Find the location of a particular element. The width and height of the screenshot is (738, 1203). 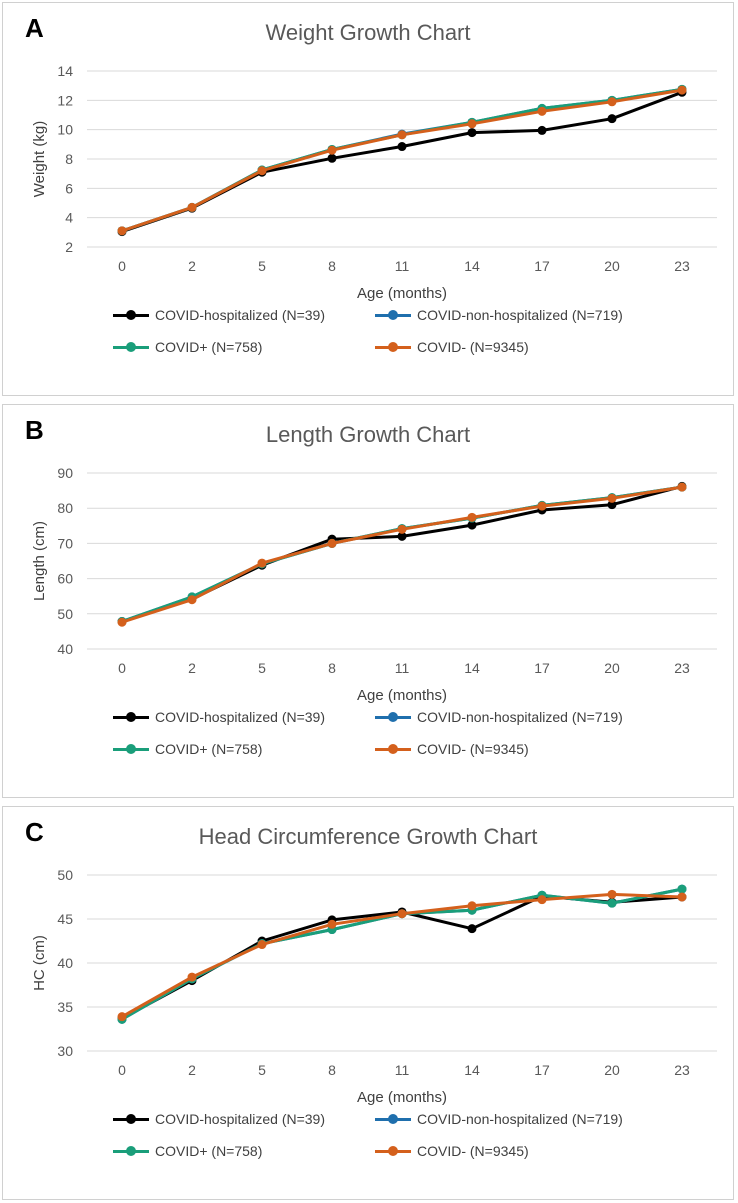

y-tick-label: 12 is located at coordinates (65, 100).